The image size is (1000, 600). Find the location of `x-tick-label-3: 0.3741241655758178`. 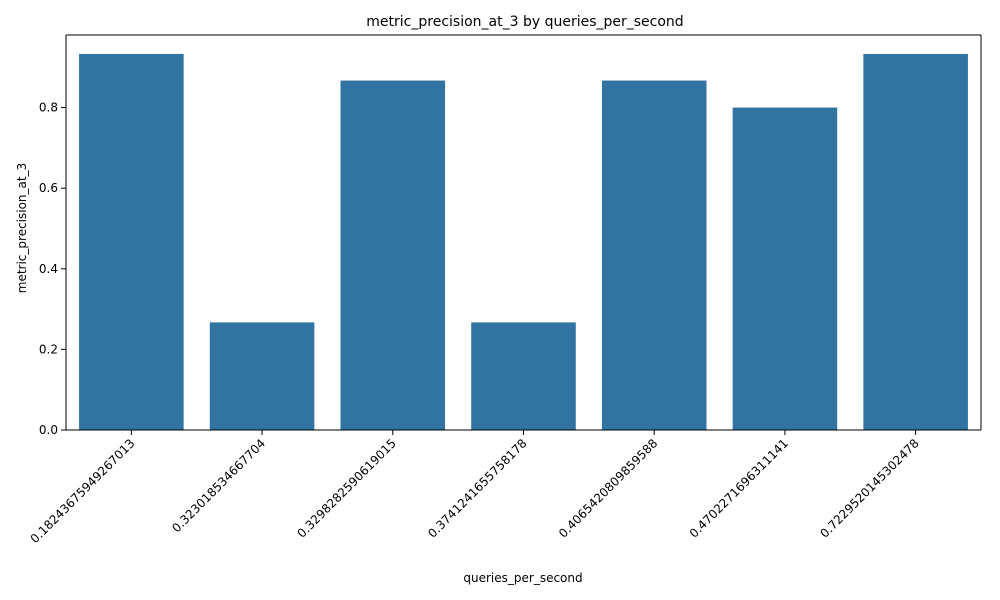

x-tick-label-3: 0.3741241655758178 is located at coordinates (477, 488).